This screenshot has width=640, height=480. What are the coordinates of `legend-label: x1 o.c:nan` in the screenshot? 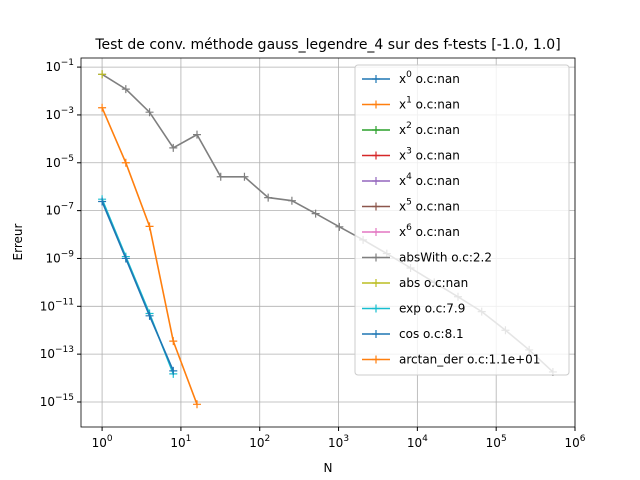 It's located at (429, 104).